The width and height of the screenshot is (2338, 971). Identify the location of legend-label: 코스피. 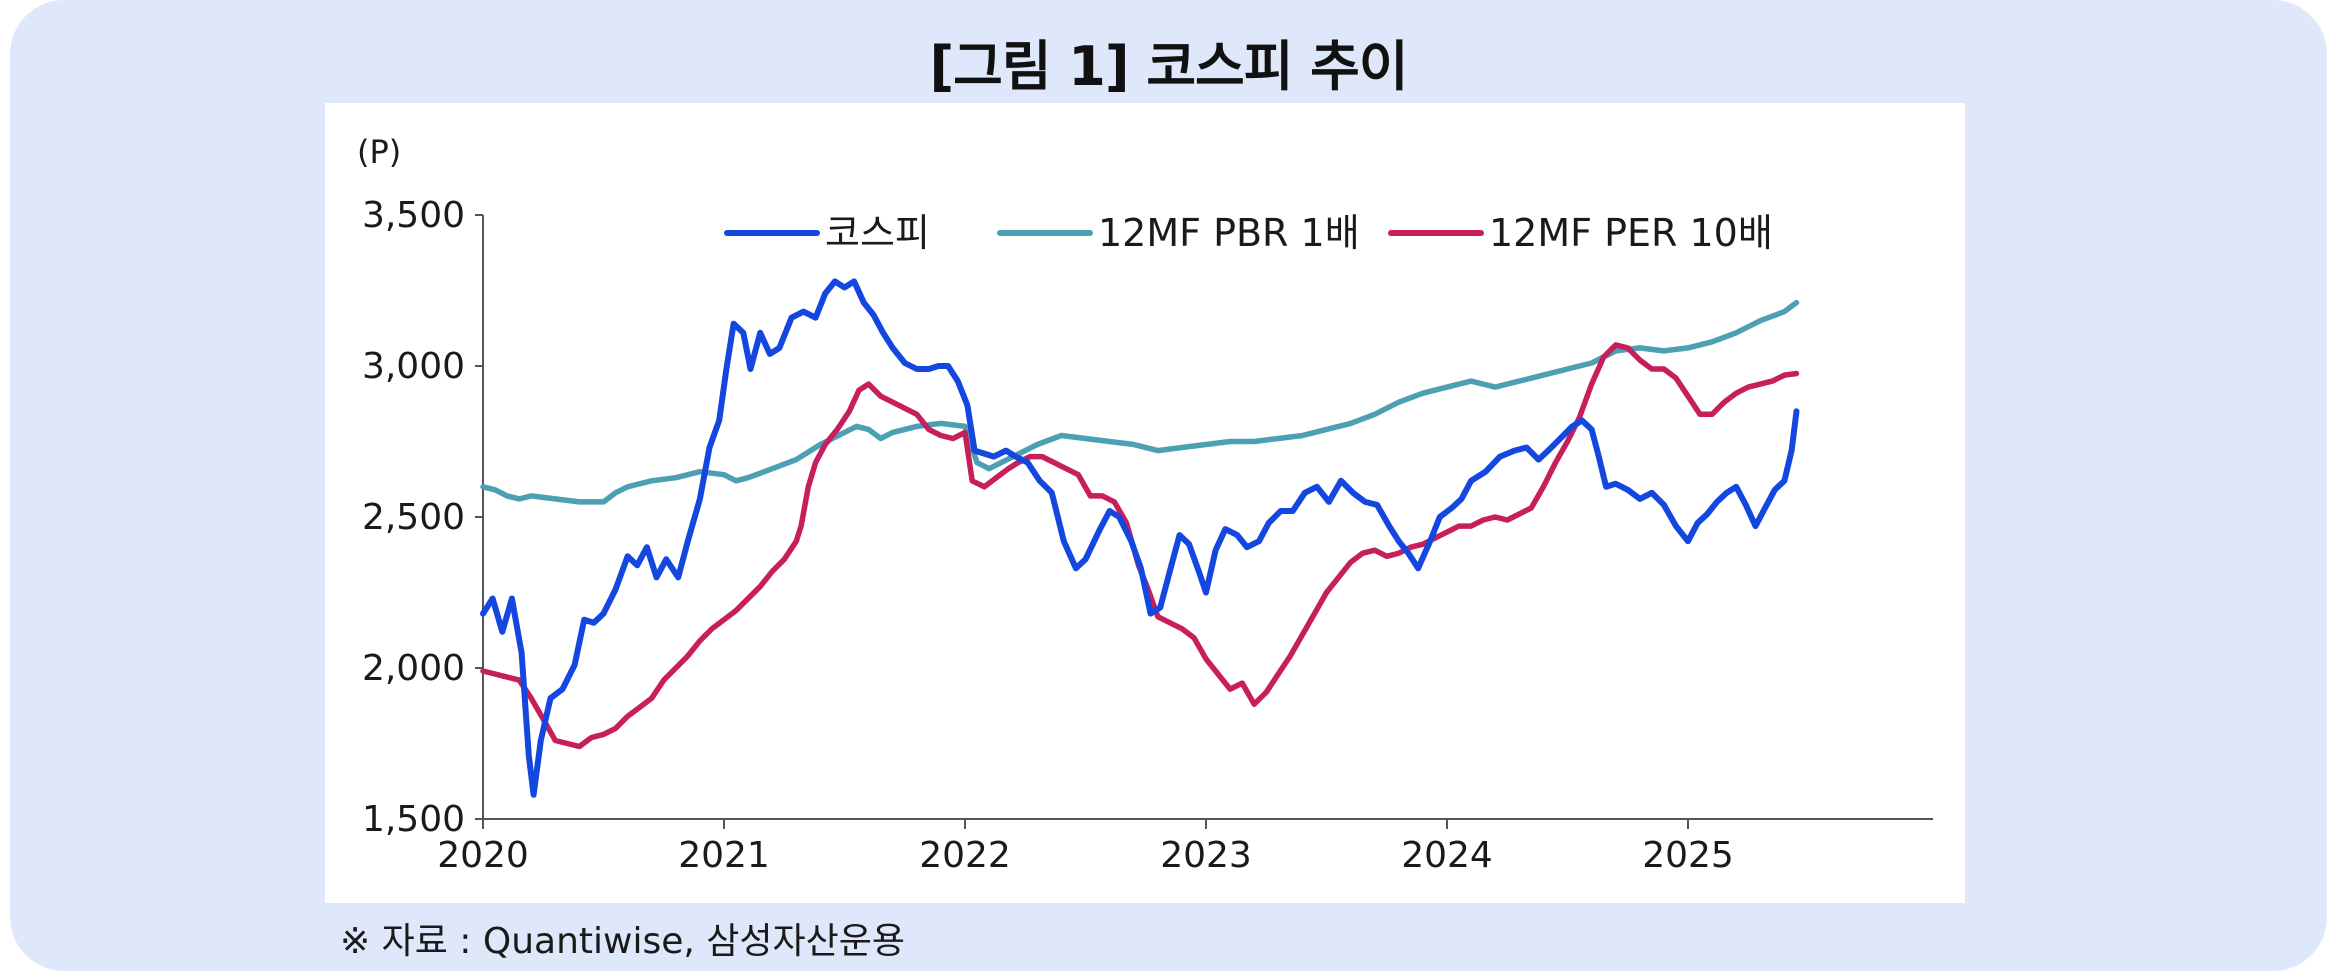
(877, 233).